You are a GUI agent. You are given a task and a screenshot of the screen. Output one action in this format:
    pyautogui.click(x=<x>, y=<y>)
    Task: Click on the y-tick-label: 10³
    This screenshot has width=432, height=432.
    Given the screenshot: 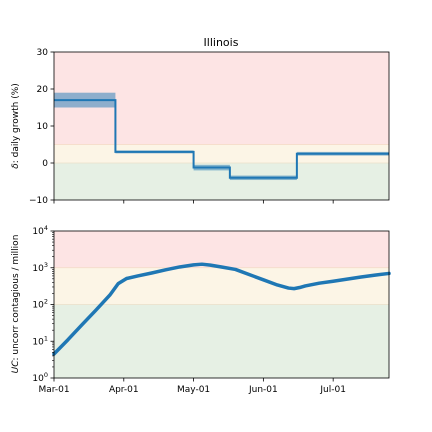 What is the action you would take?
    pyautogui.click(x=40, y=267)
    